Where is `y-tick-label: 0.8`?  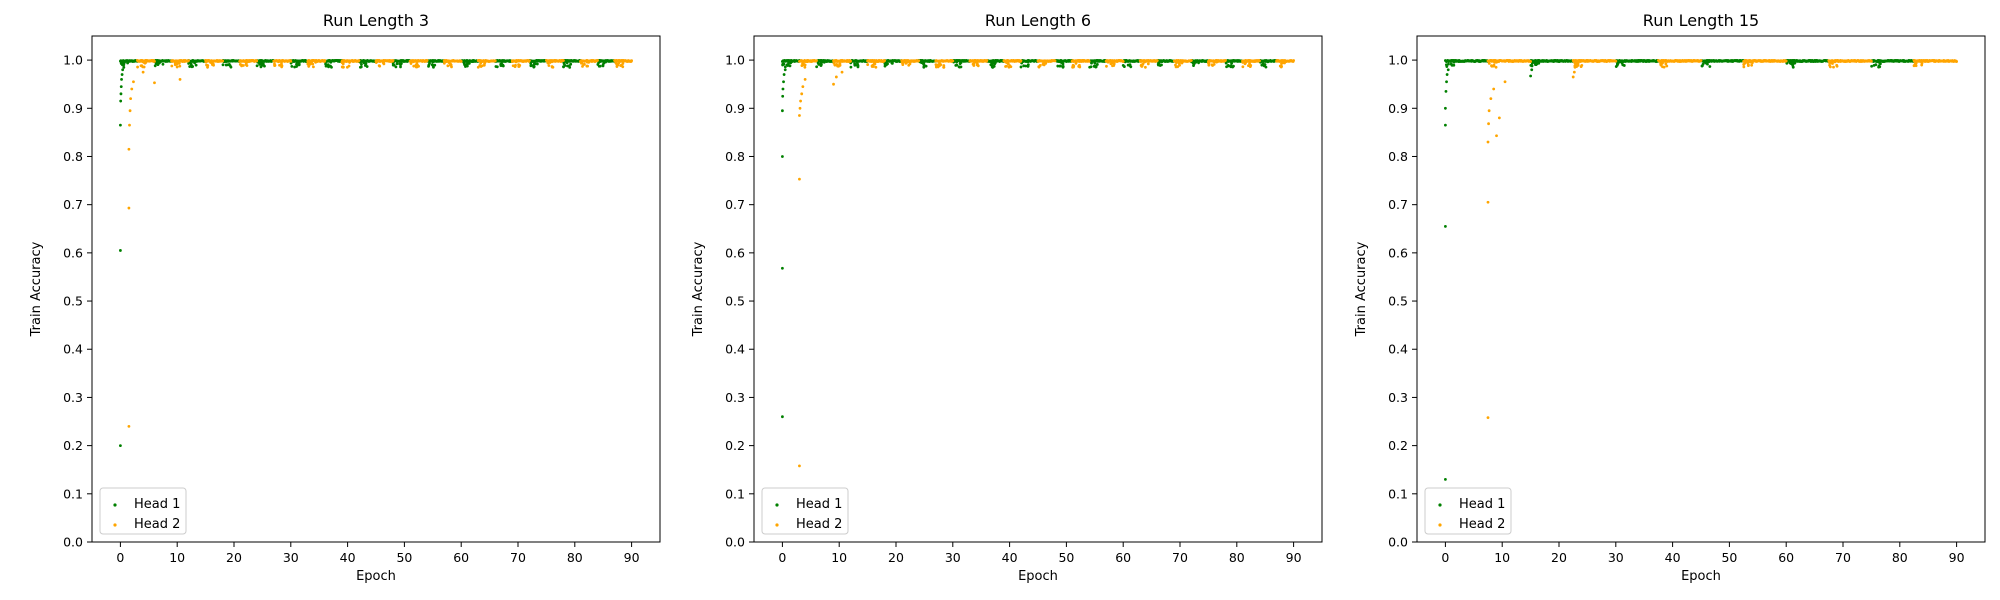
y-tick-label: 0.8 is located at coordinates (735, 156).